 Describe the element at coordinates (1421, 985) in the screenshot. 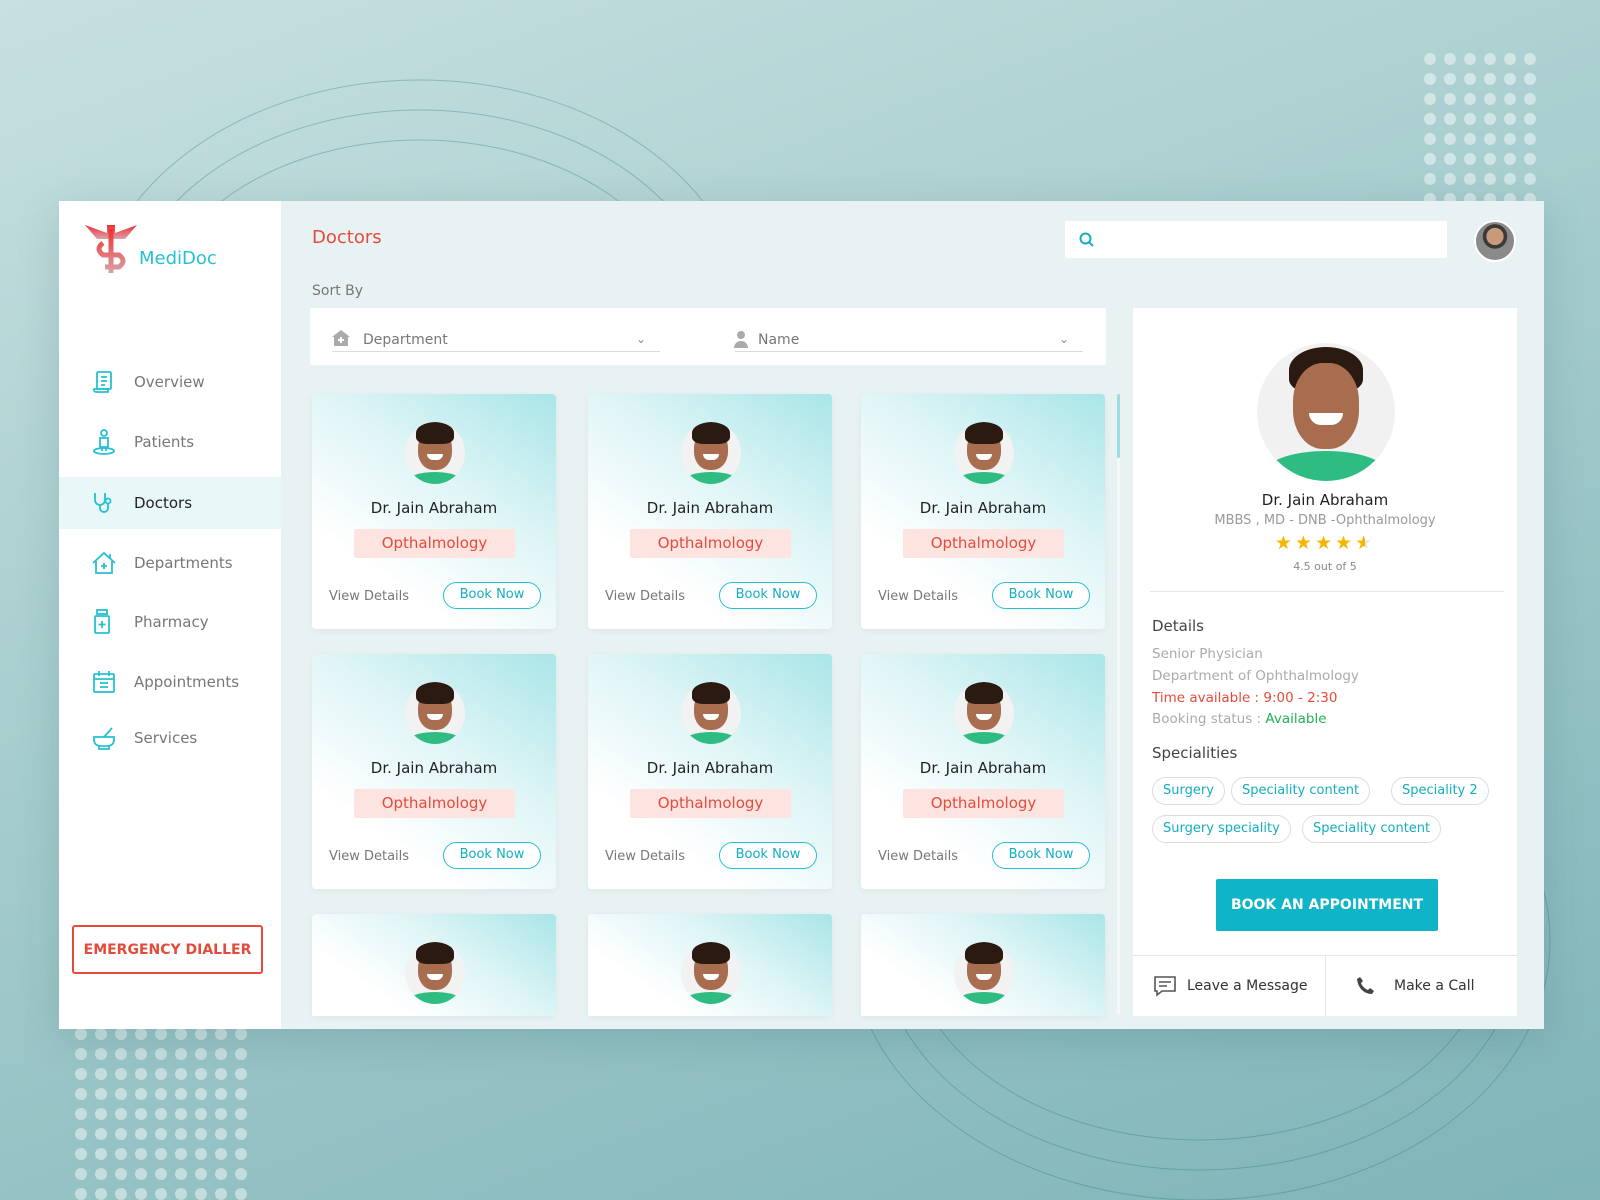

I see `make-call-button: Make a Call` at that location.